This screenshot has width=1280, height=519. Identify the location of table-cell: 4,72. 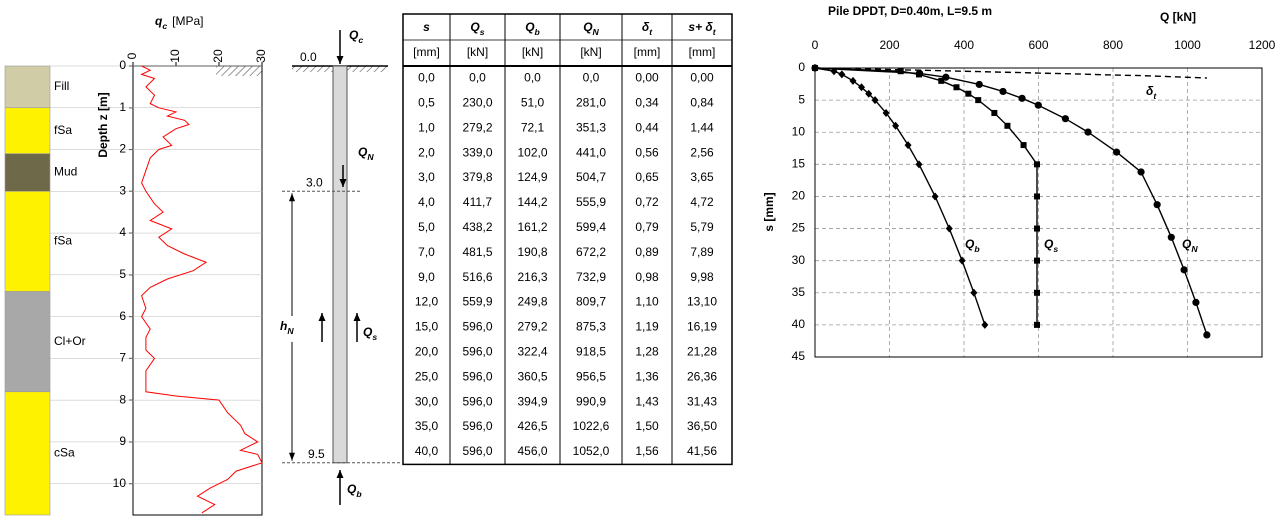
(702, 202).